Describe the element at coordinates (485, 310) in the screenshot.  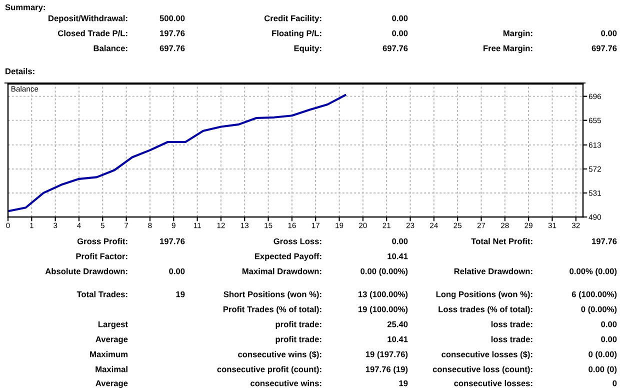
I see `text: Loss trades (% of total):` at that location.